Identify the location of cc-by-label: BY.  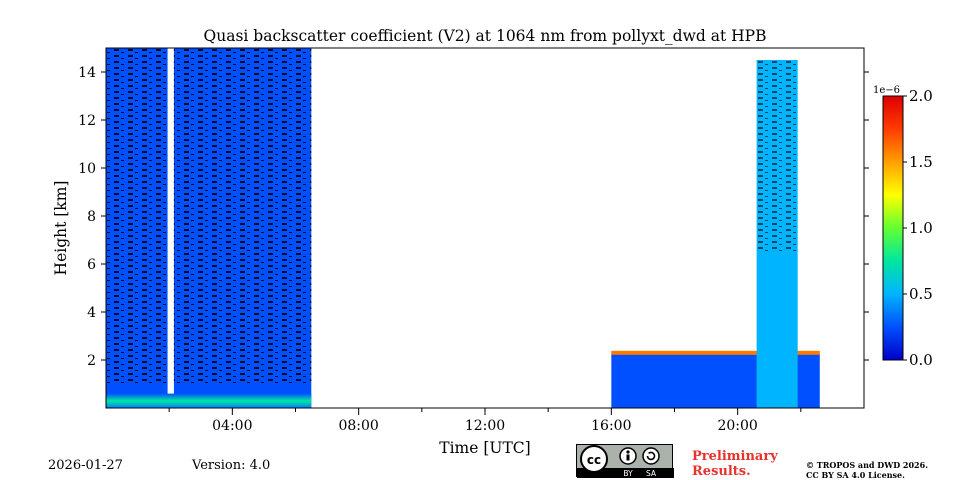
(628, 473).